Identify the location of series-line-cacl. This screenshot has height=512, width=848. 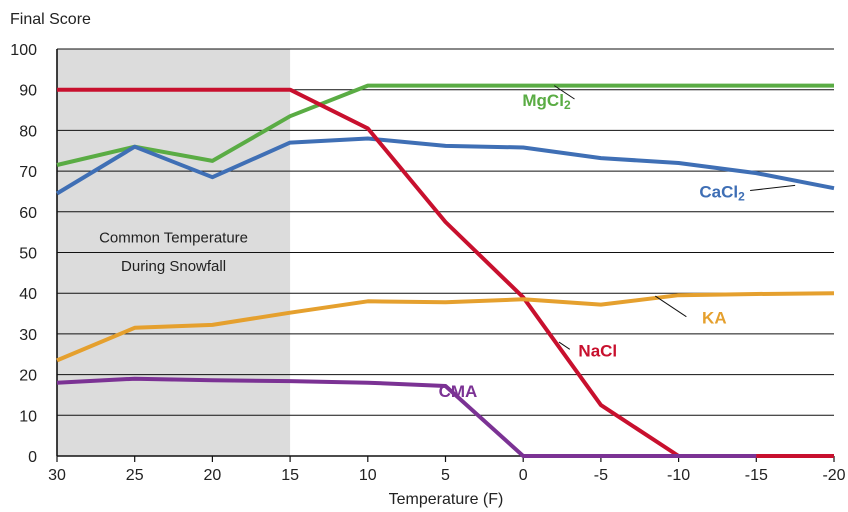
(445, 166).